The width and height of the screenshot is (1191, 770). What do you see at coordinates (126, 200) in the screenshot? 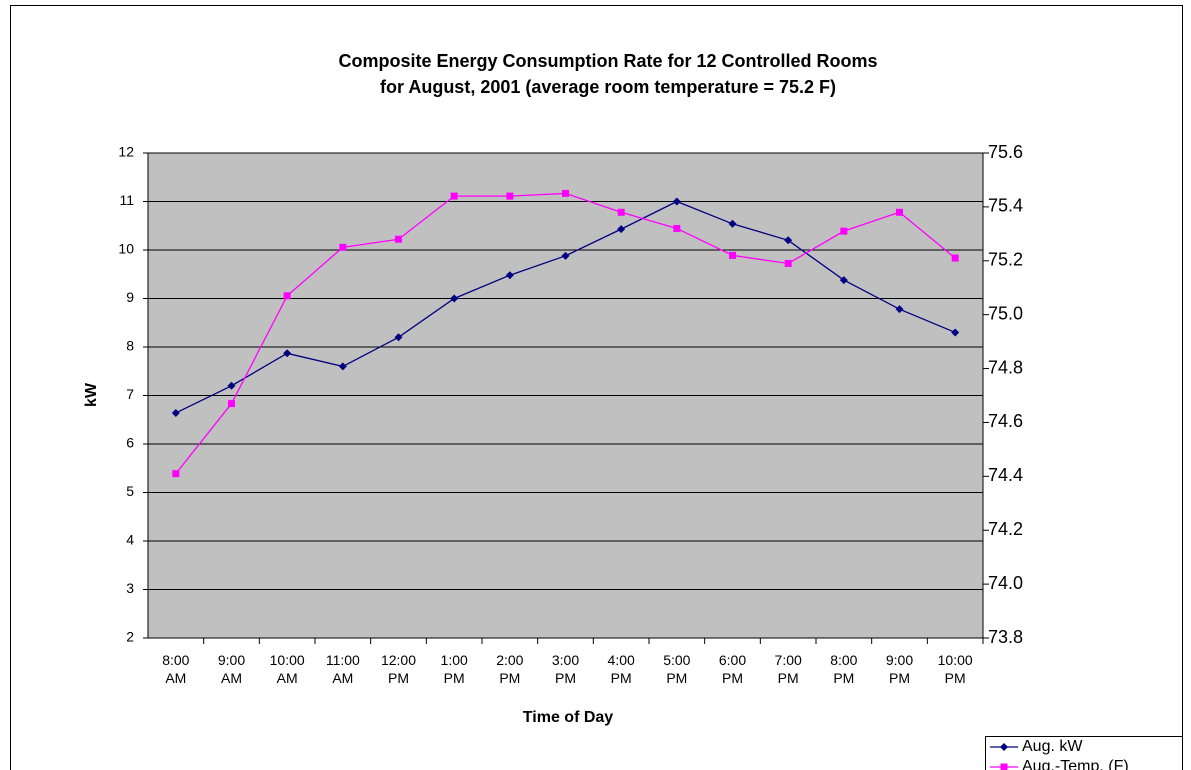
I see `y-tick-label: 11` at bounding box center [126, 200].